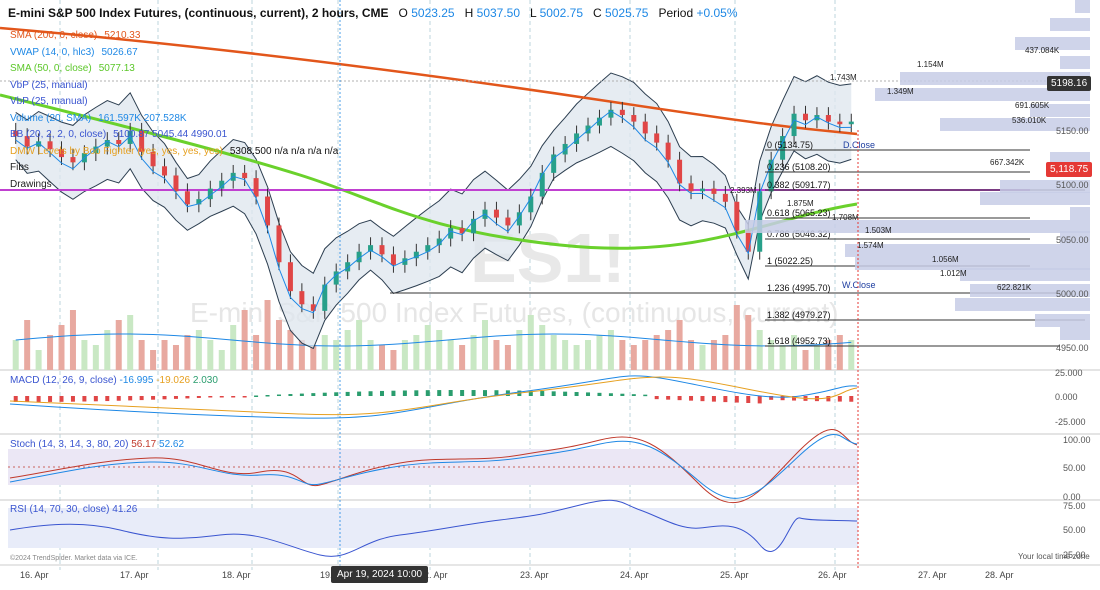 Image resolution: width=1100 pixels, height=590 pixels. What do you see at coordinates (19, 167) in the screenshot?
I see `indicator-legend-item: Fibs` at bounding box center [19, 167].